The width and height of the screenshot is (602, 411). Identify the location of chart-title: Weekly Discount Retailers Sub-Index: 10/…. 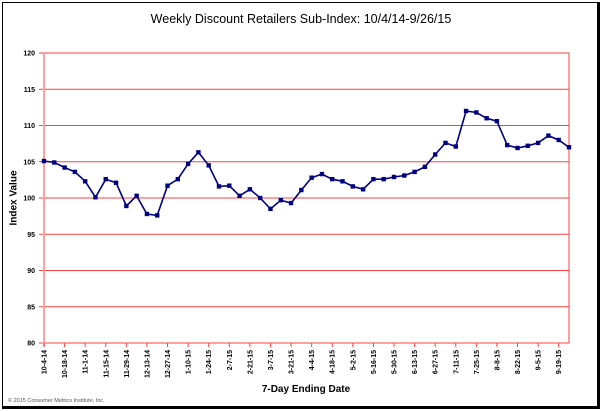
(301, 19).